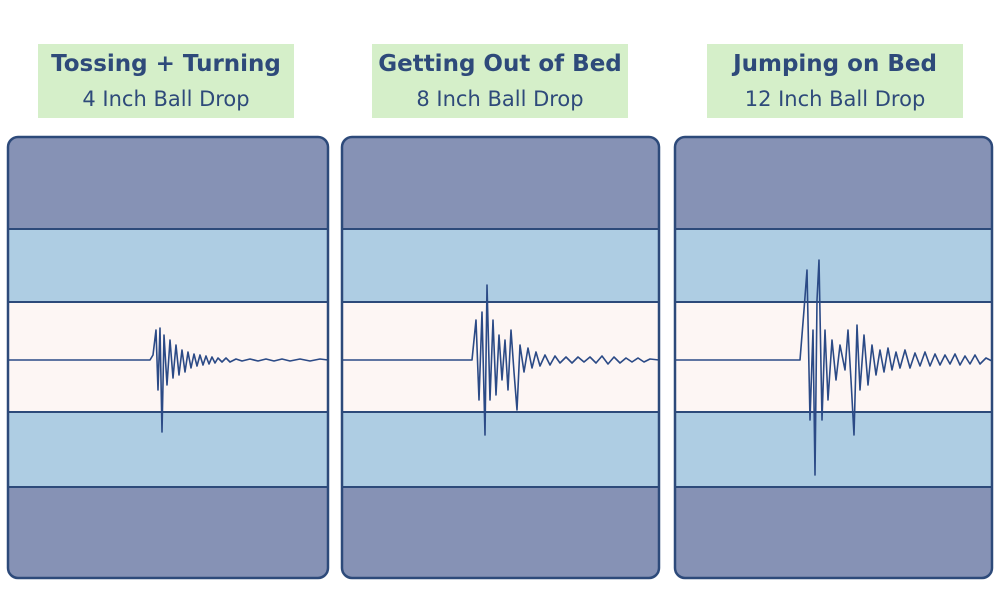 The width and height of the screenshot is (1000, 611). What do you see at coordinates (835, 99) in the screenshot?
I see `panel-subtitle: 12 Inch Ball Drop` at bounding box center [835, 99].